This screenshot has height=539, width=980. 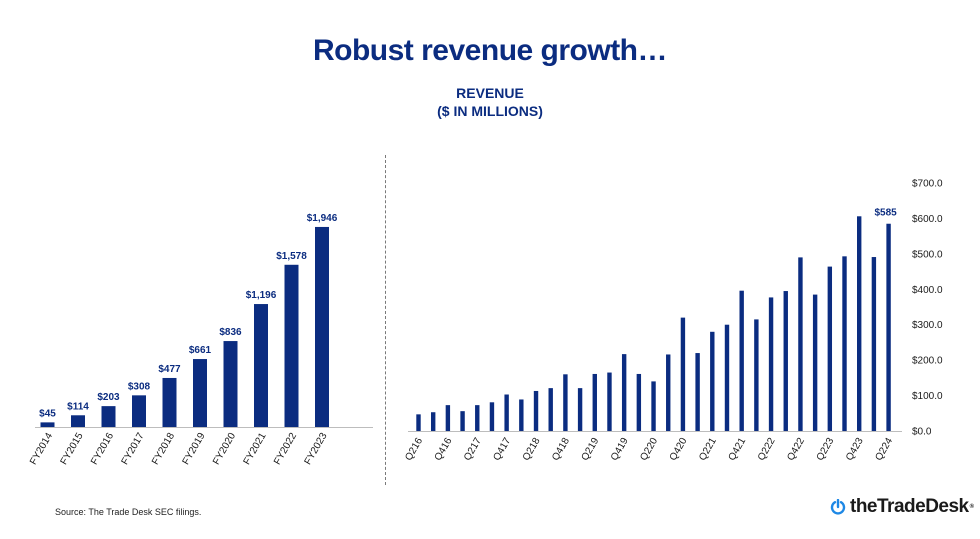 What do you see at coordinates (194, 449) in the screenshot?
I see `annual-tick-label: FY2019` at bounding box center [194, 449].